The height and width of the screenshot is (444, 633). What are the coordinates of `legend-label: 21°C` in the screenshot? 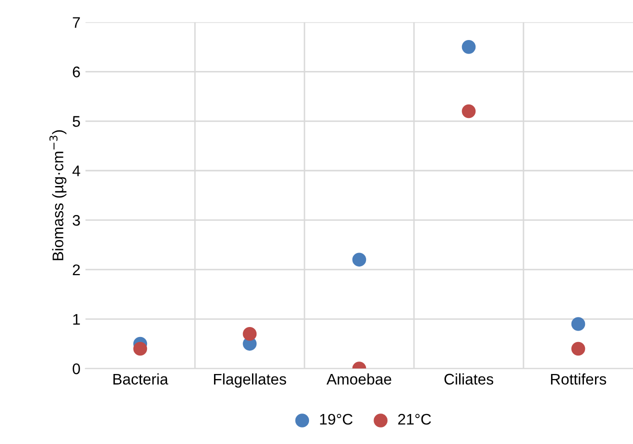 It's located at (414, 419).